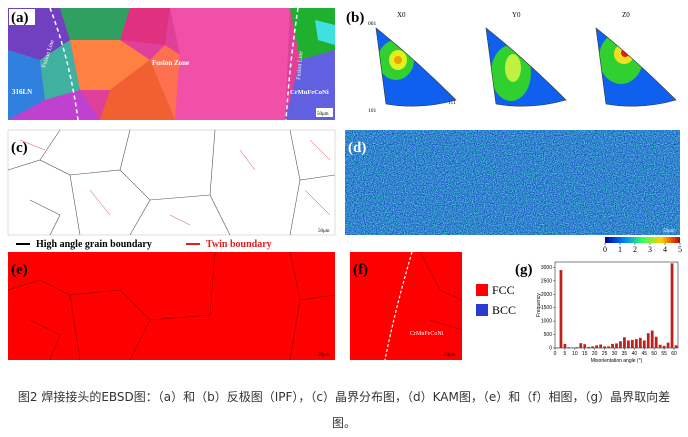 The width and height of the screenshot is (688, 437). Describe the element at coordinates (548, 335) in the screenshot. I see `y-tick-label: 500` at that location.